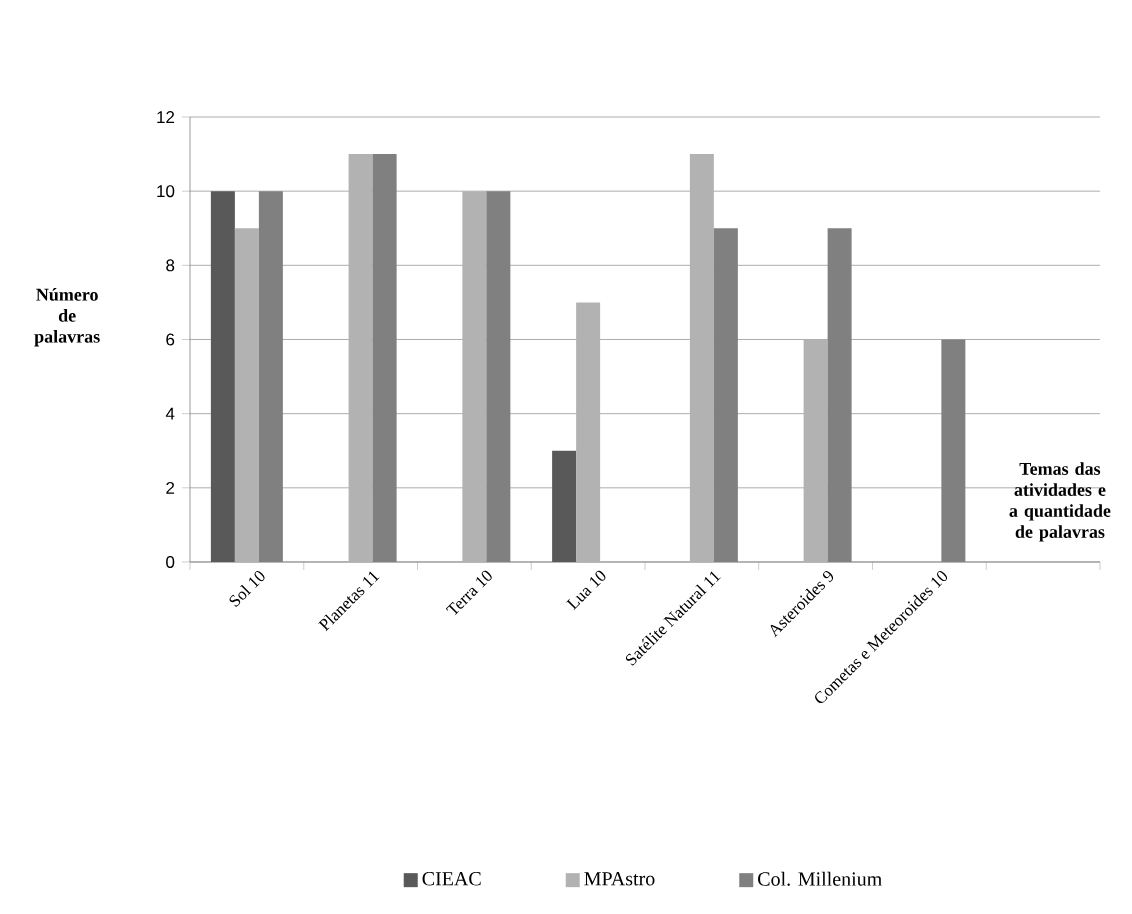 The width and height of the screenshot is (1132, 914). What do you see at coordinates (619, 879) in the screenshot?
I see `legend-label: MPAstro` at bounding box center [619, 879].